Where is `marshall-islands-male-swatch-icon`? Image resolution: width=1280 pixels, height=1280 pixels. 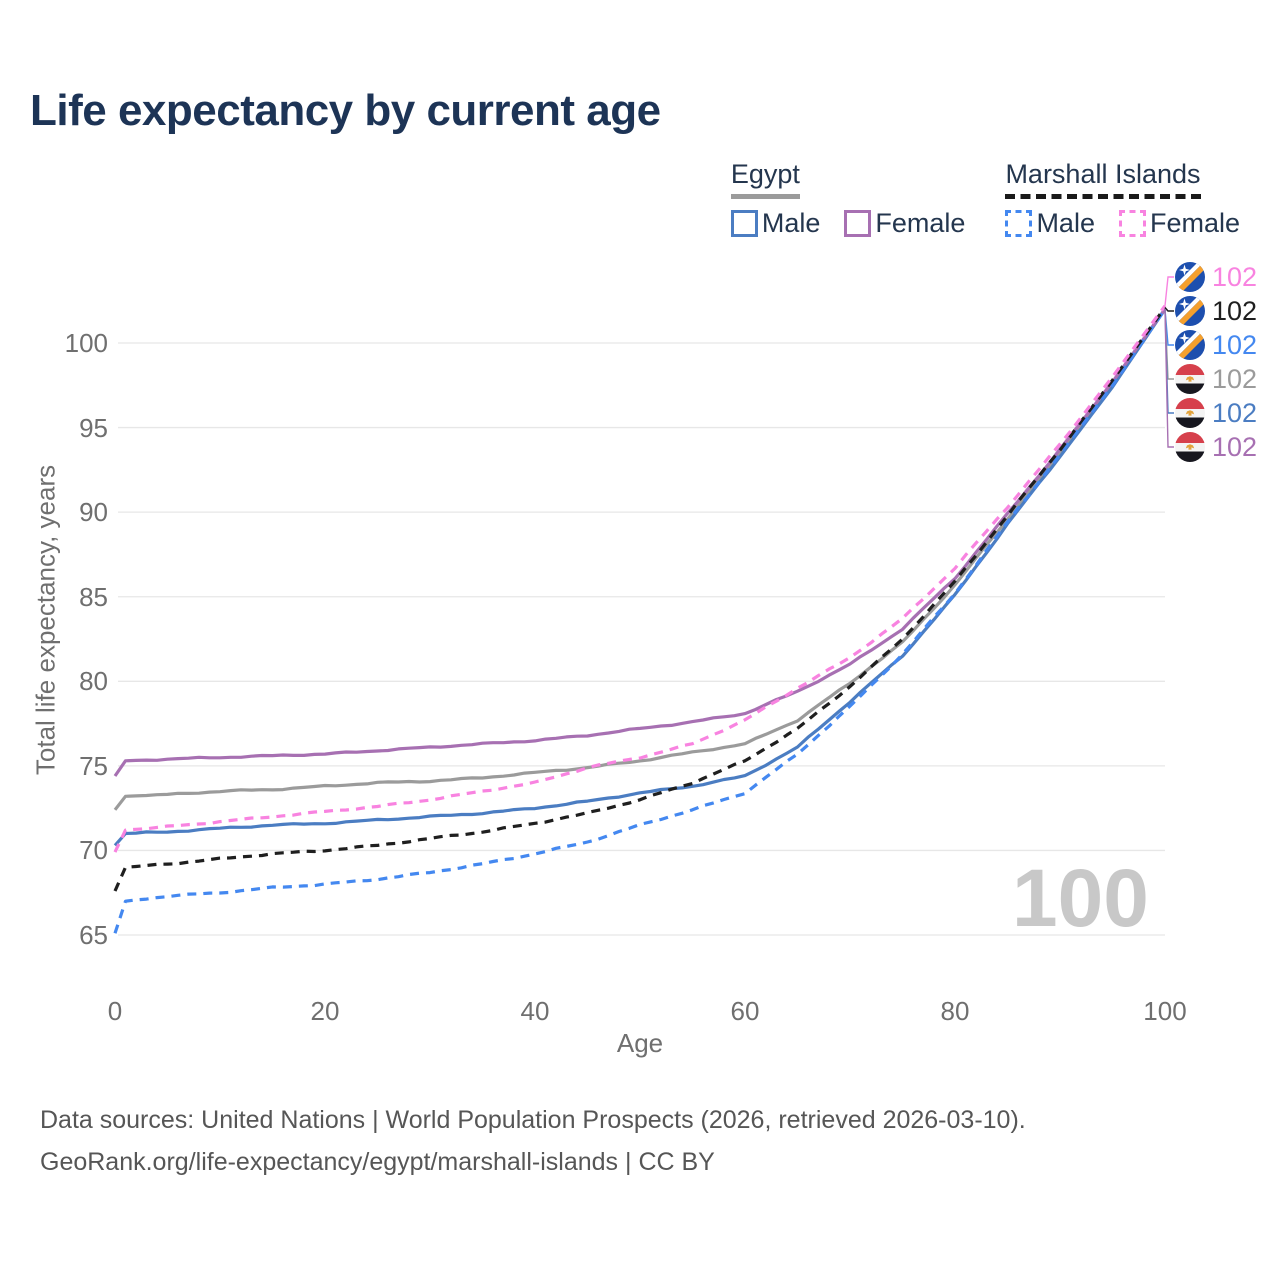 marshall-islands-male-swatch-icon is located at coordinates (1019, 223).